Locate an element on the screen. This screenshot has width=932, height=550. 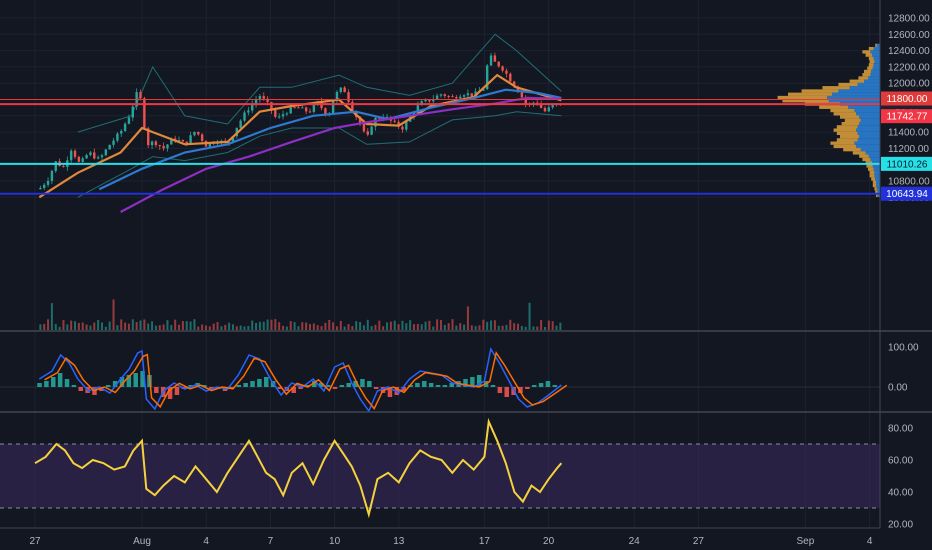
level-badge-10643-bg is located at coordinates (906, 193).